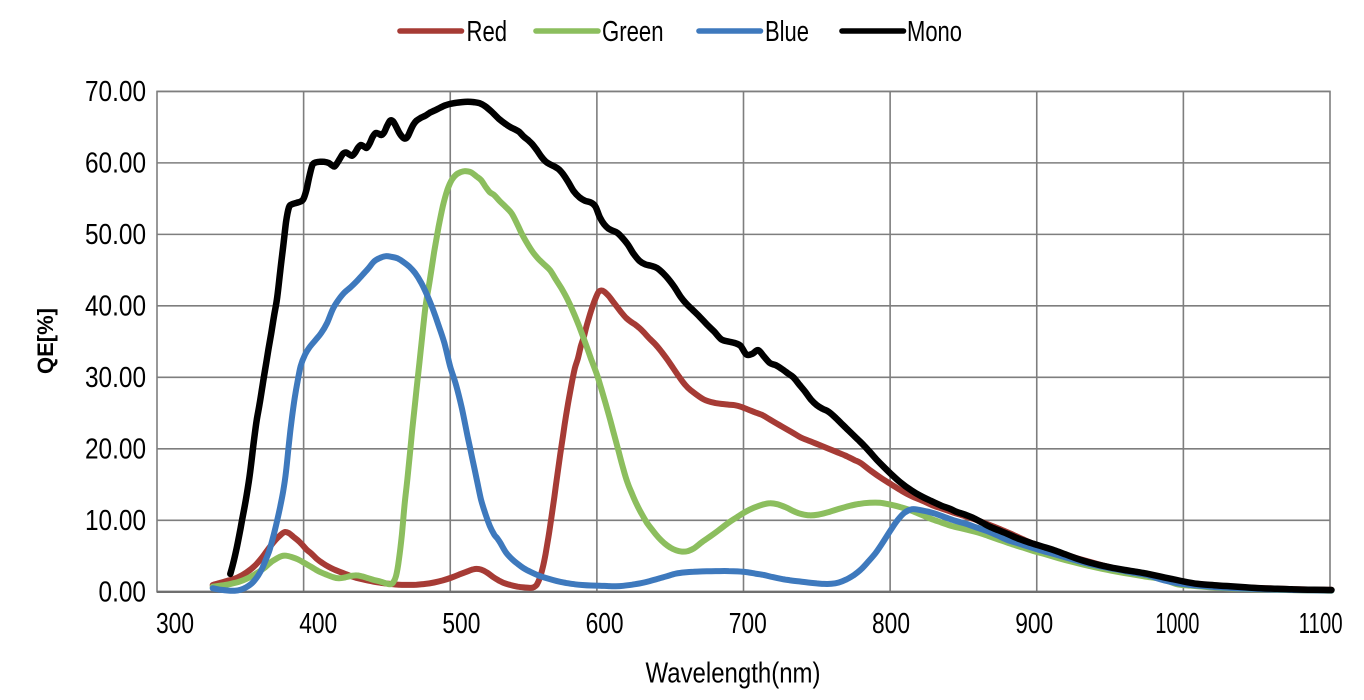 Image resolution: width=1364 pixels, height=700 pixels. I want to click on svg-text: 0.00, so click(123, 592).